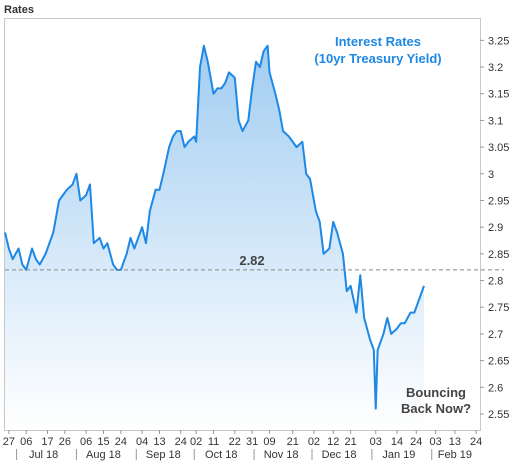  Describe the element at coordinates (498, 148) in the screenshot. I see `y-tick-label: 3.05` at that location.